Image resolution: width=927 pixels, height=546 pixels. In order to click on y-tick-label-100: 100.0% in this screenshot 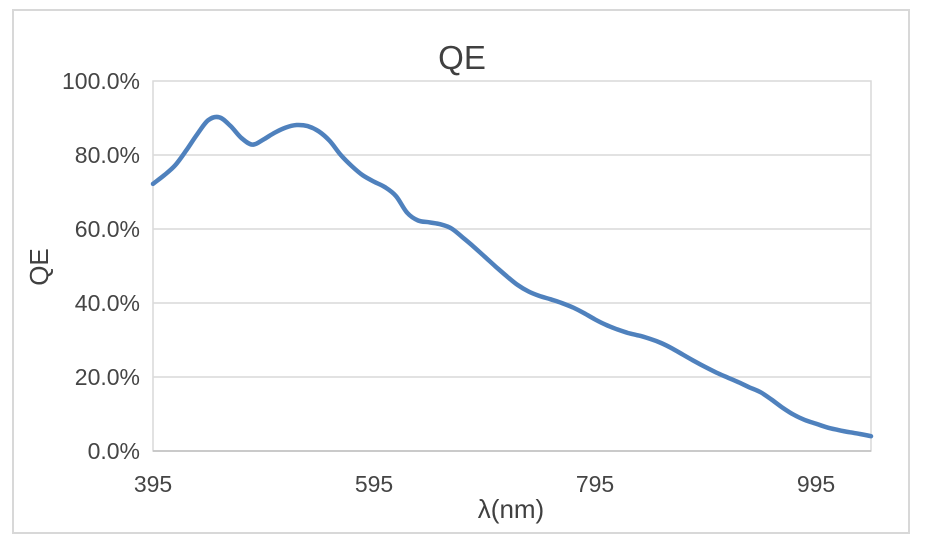, I will do `click(100, 81)`.